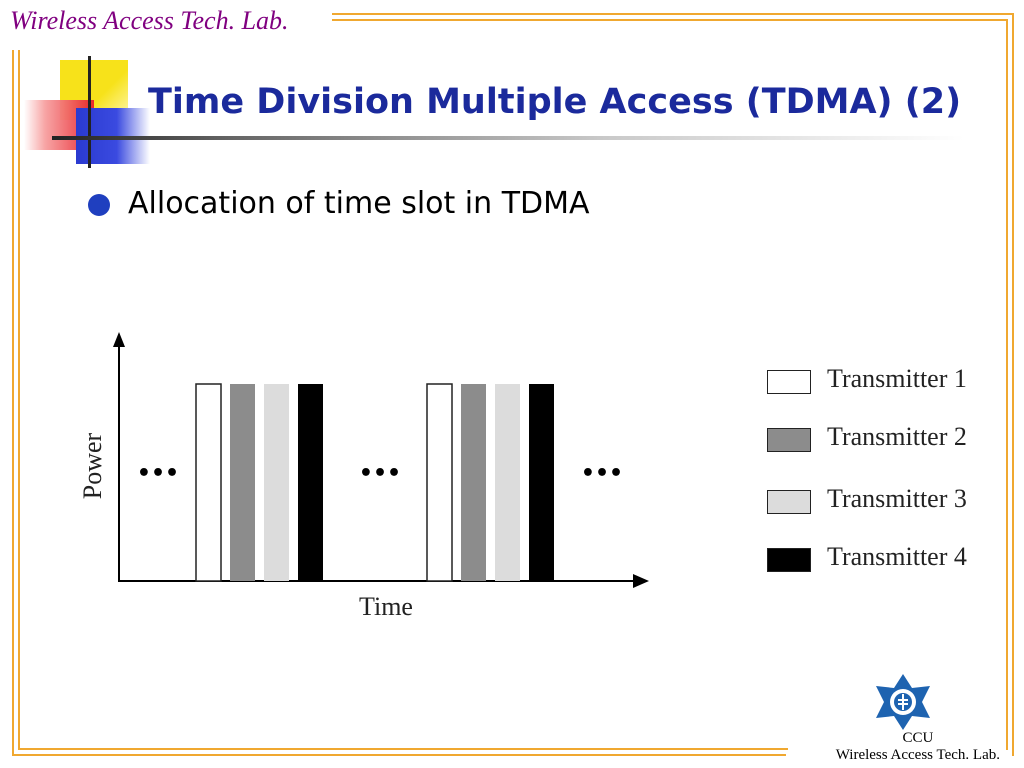 The width and height of the screenshot is (1024, 768). I want to click on ellipsis-right: •••, so click(602, 473).